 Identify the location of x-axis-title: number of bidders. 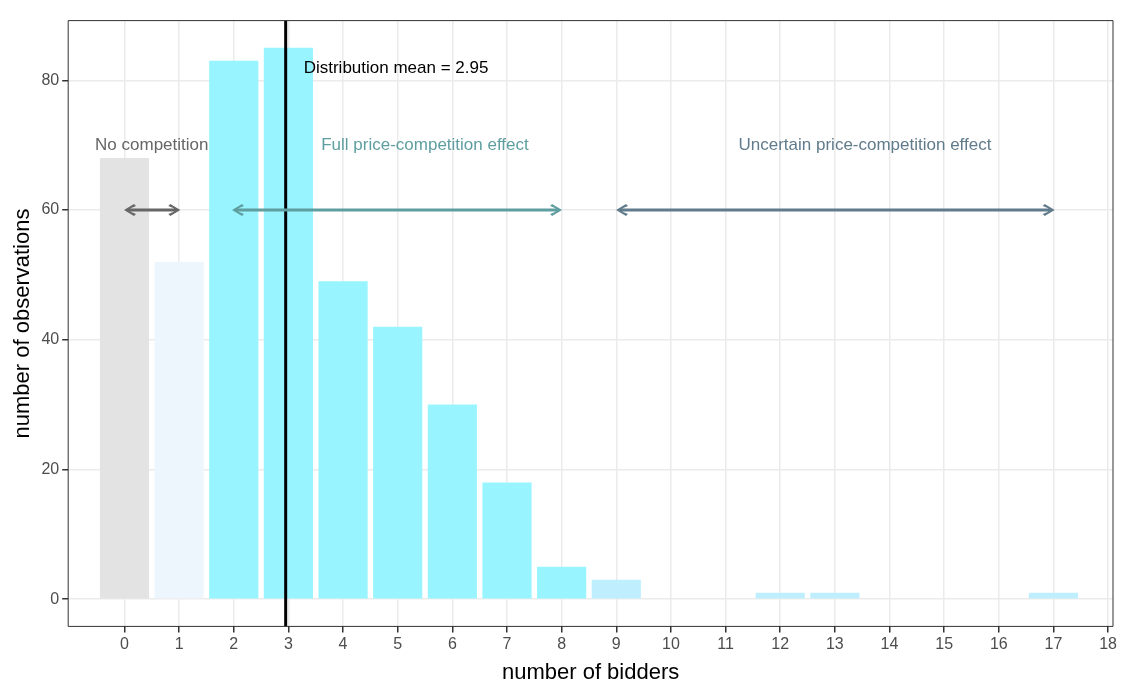
(590, 671).